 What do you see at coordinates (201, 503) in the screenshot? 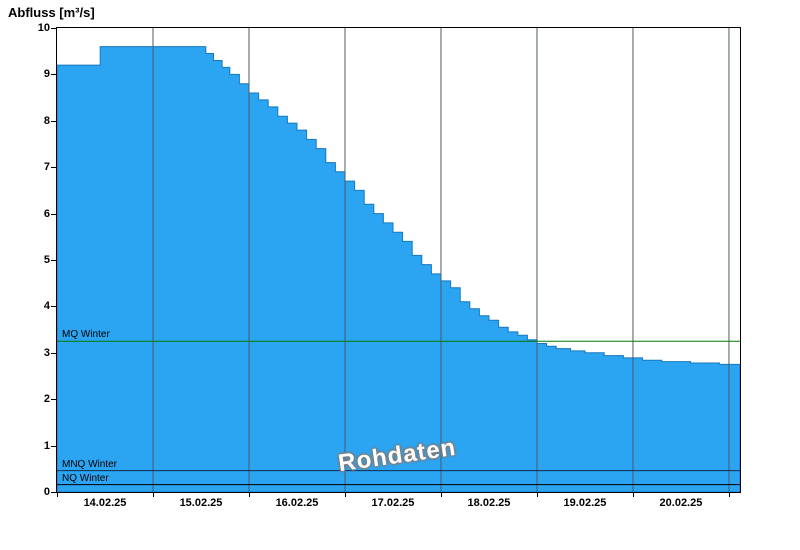
I see `x-axis-date-label: 15.02.25` at bounding box center [201, 503].